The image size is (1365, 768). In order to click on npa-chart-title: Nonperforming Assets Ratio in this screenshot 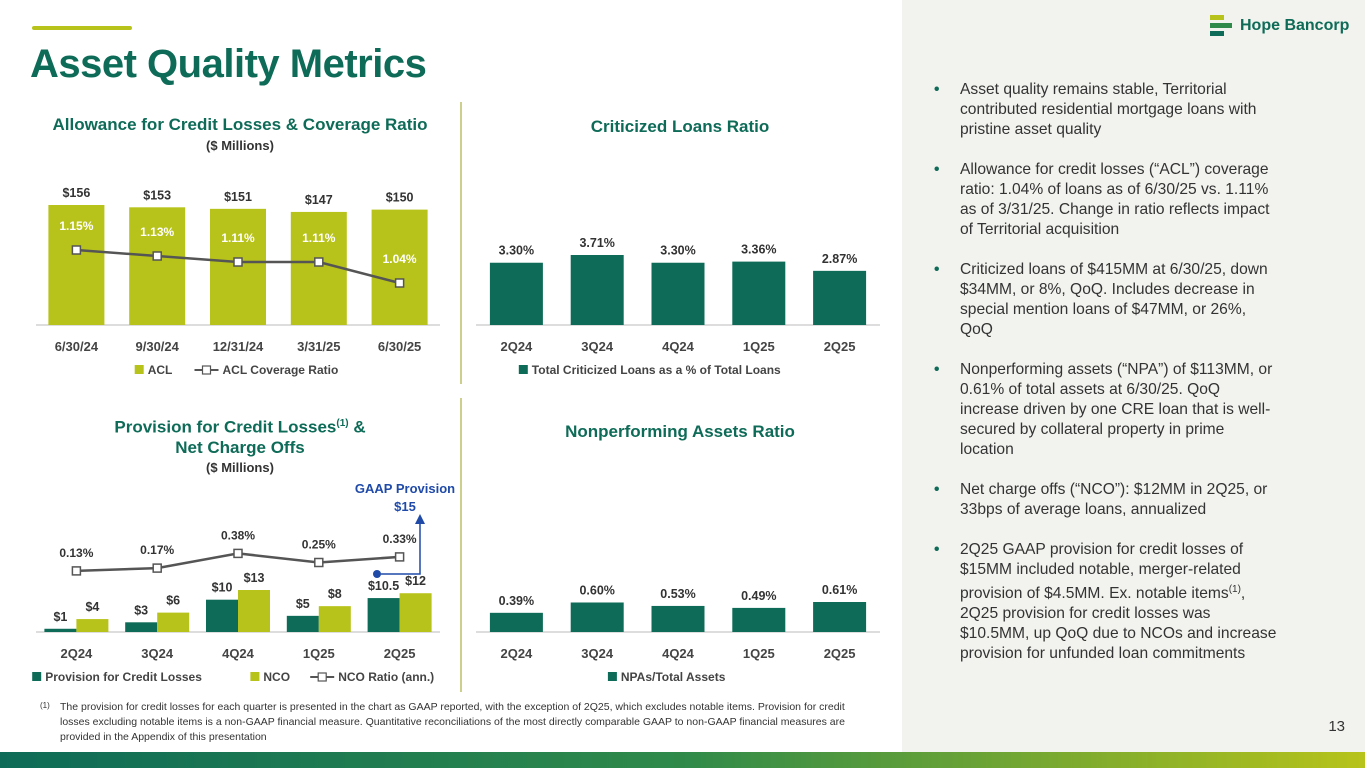, I will do `click(680, 431)`.